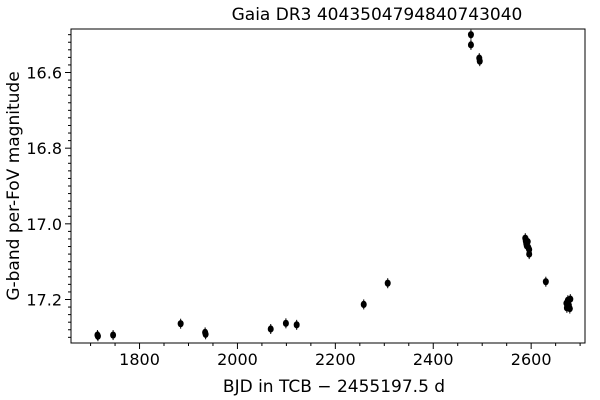  I want to click on x-tick-label: 2400, so click(433, 359).